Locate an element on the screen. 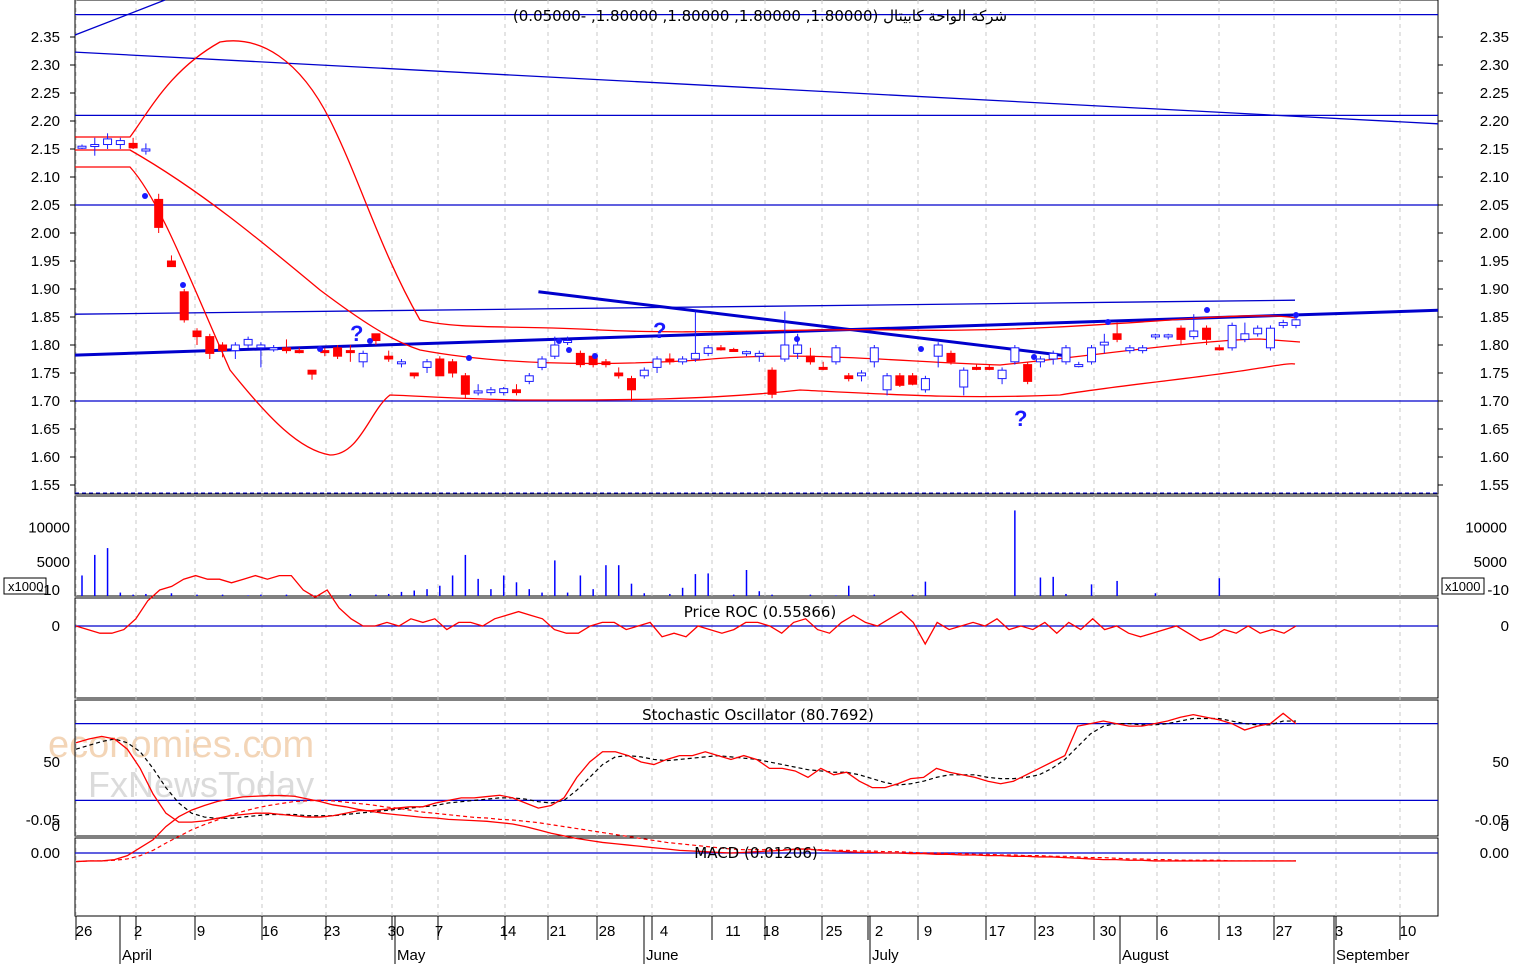 The width and height of the screenshot is (1515, 964). price-tick-right: 1.65 is located at coordinates (1494, 429).